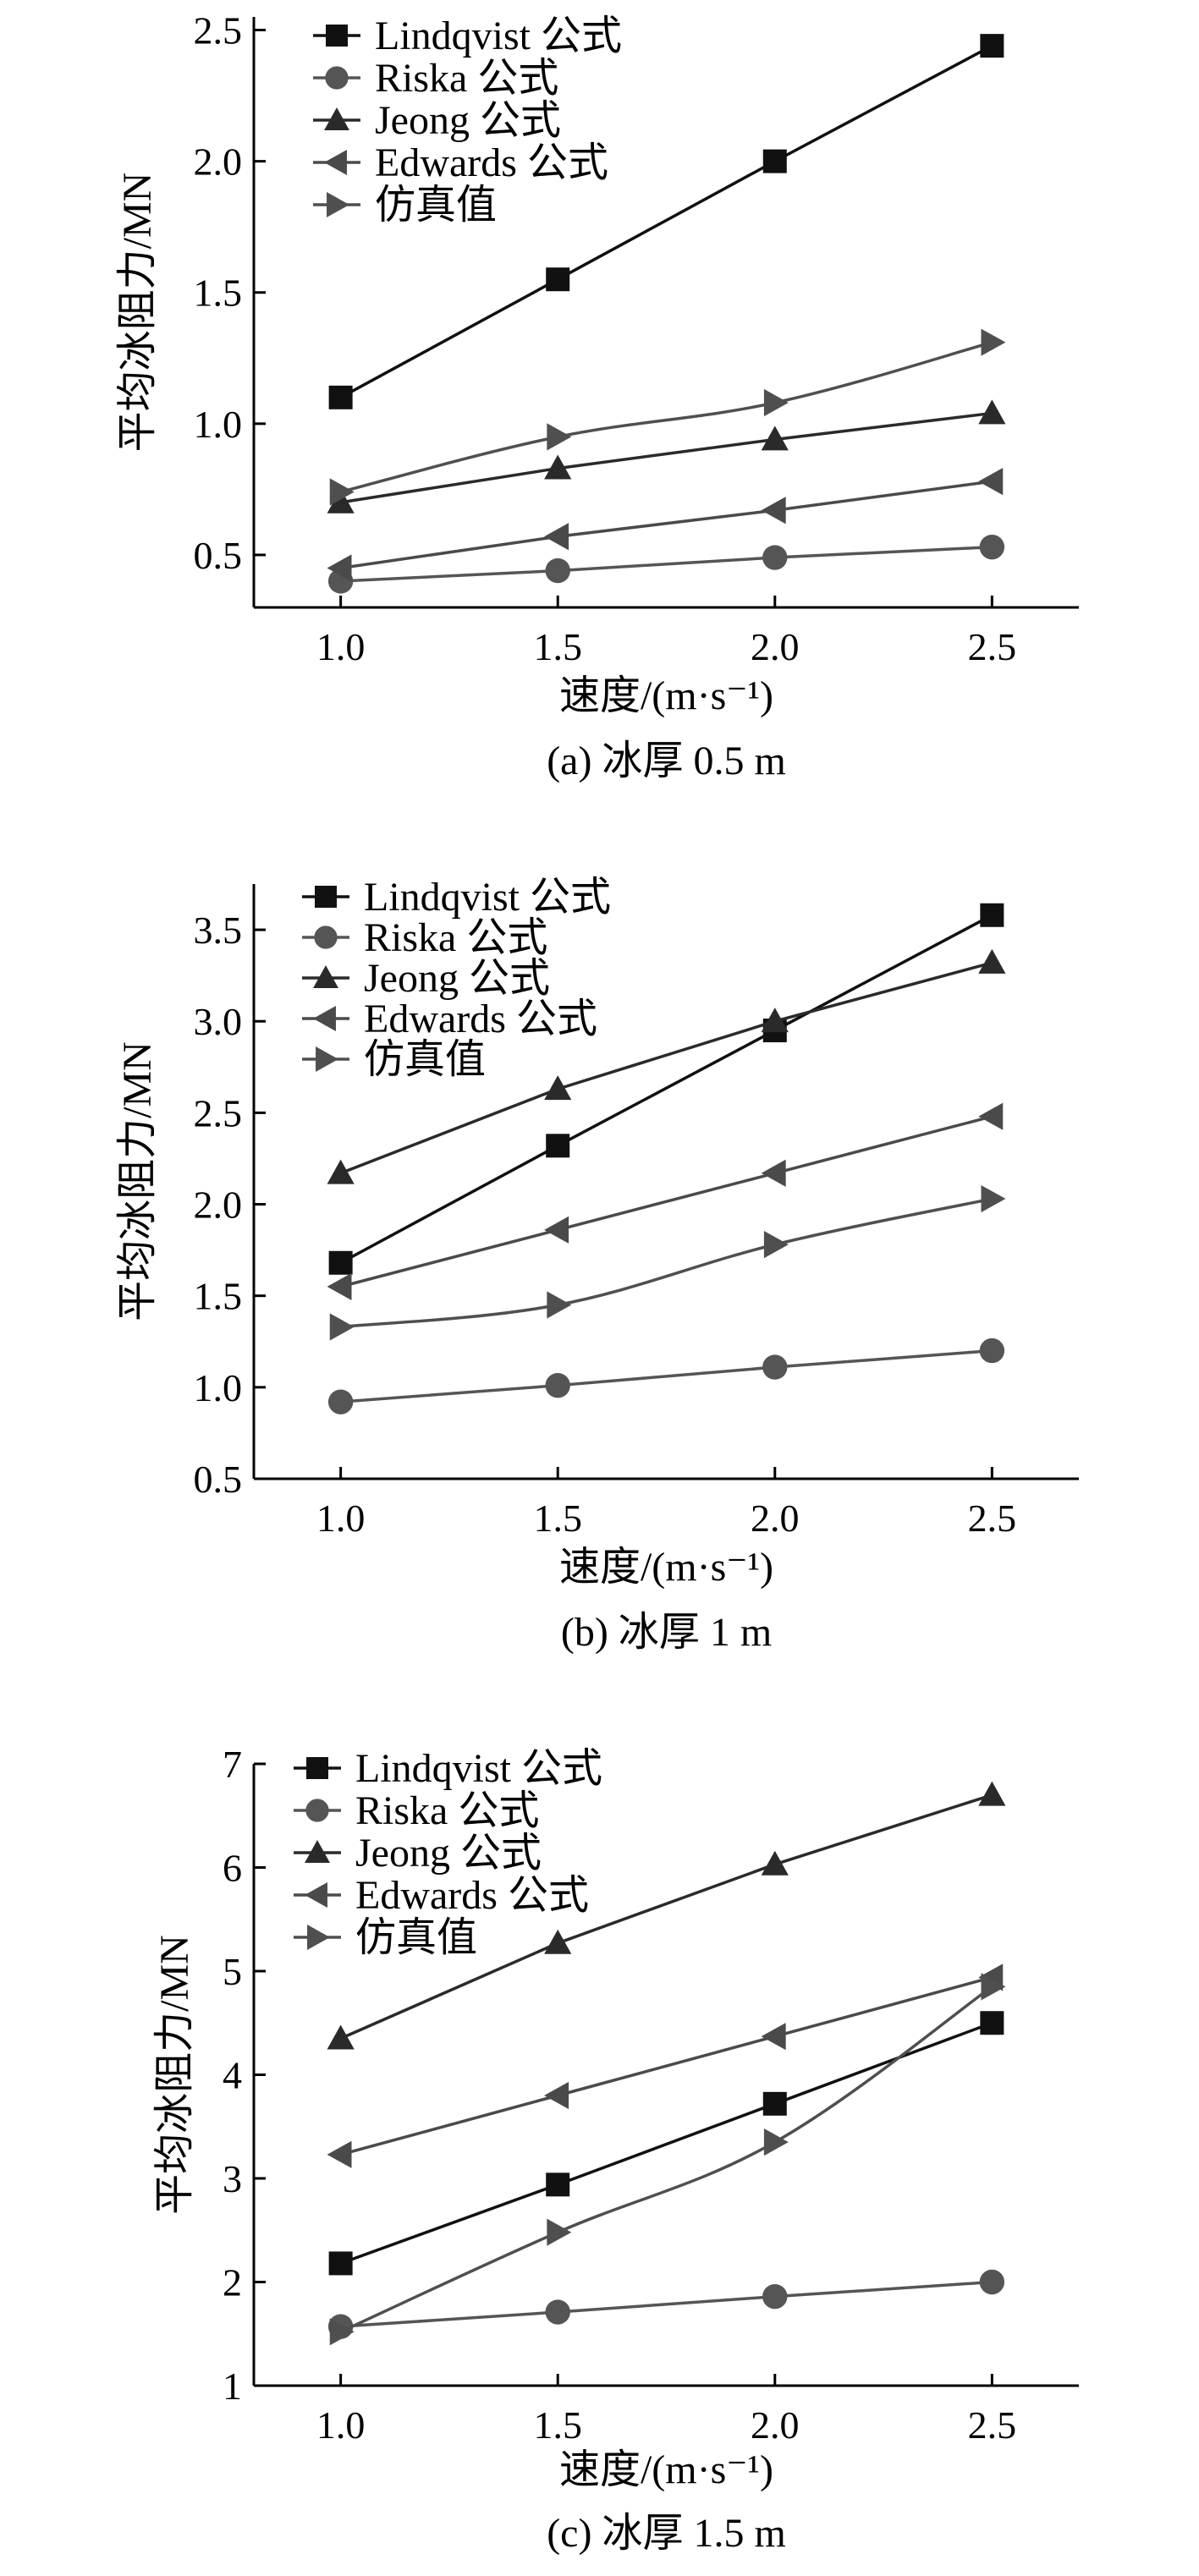 The image size is (1199, 2576). What do you see at coordinates (992, 1518) in the screenshot?
I see `x-tick-label: 2.5` at bounding box center [992, 1518].